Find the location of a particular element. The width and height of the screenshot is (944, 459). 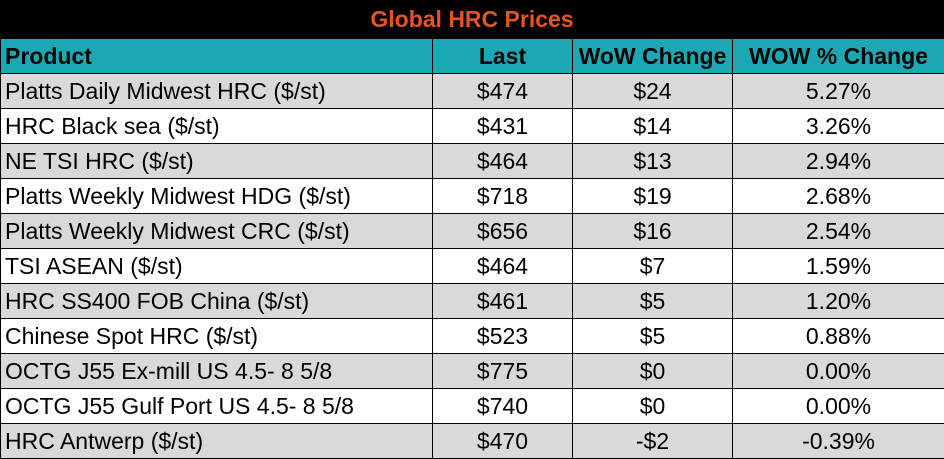

cell-wow-pct-change: -0.39% is located at coordinates (838, 441).